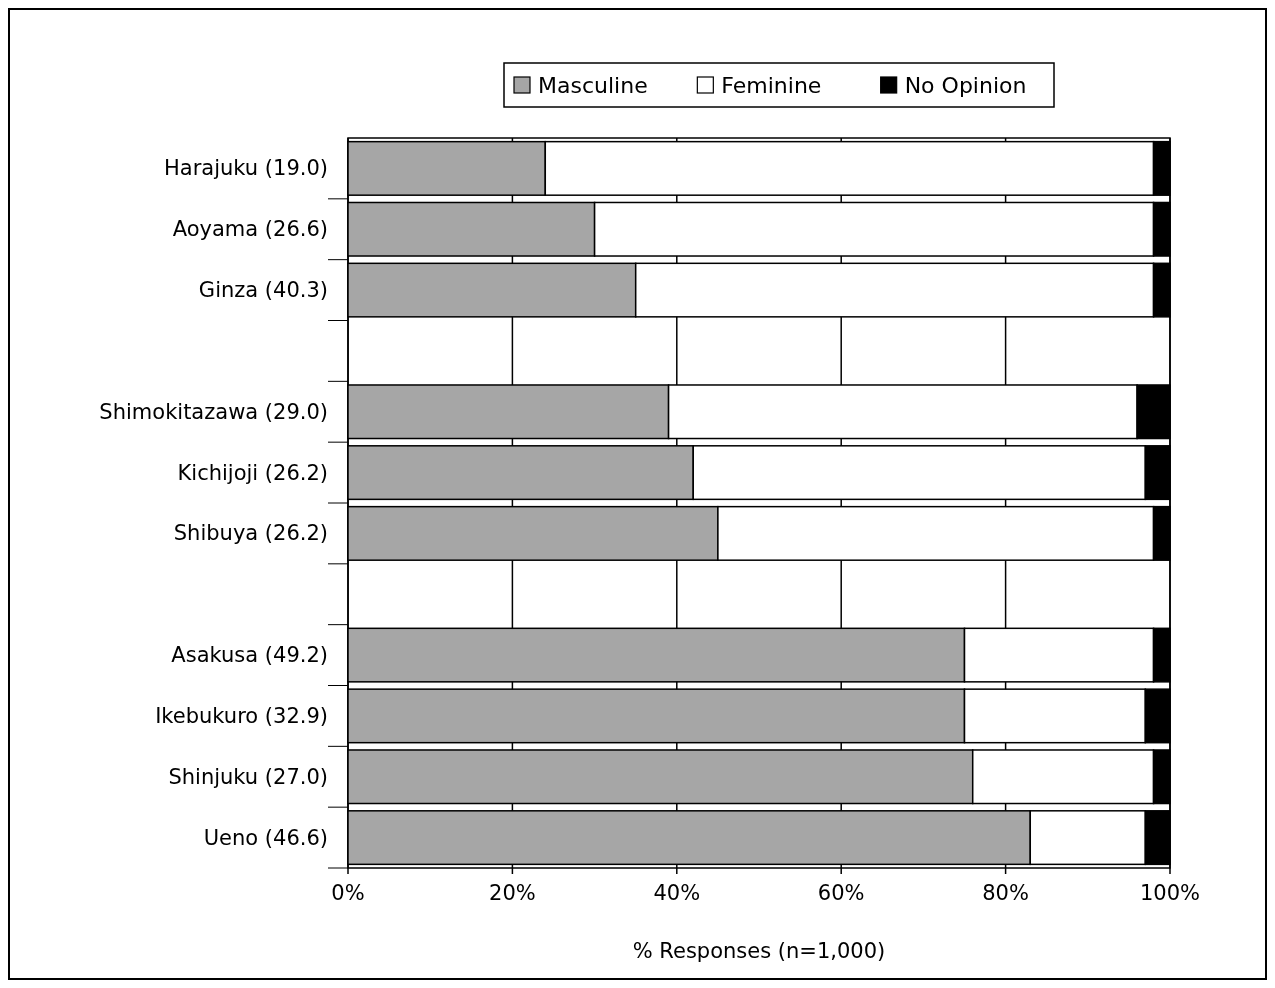 The image size is (1275, 988). What do you see at coordinates (213, 411) in the screenshot?
I see `y-tick-label: Shimokitazawa (29.0)` at bounding box center [213, 411].